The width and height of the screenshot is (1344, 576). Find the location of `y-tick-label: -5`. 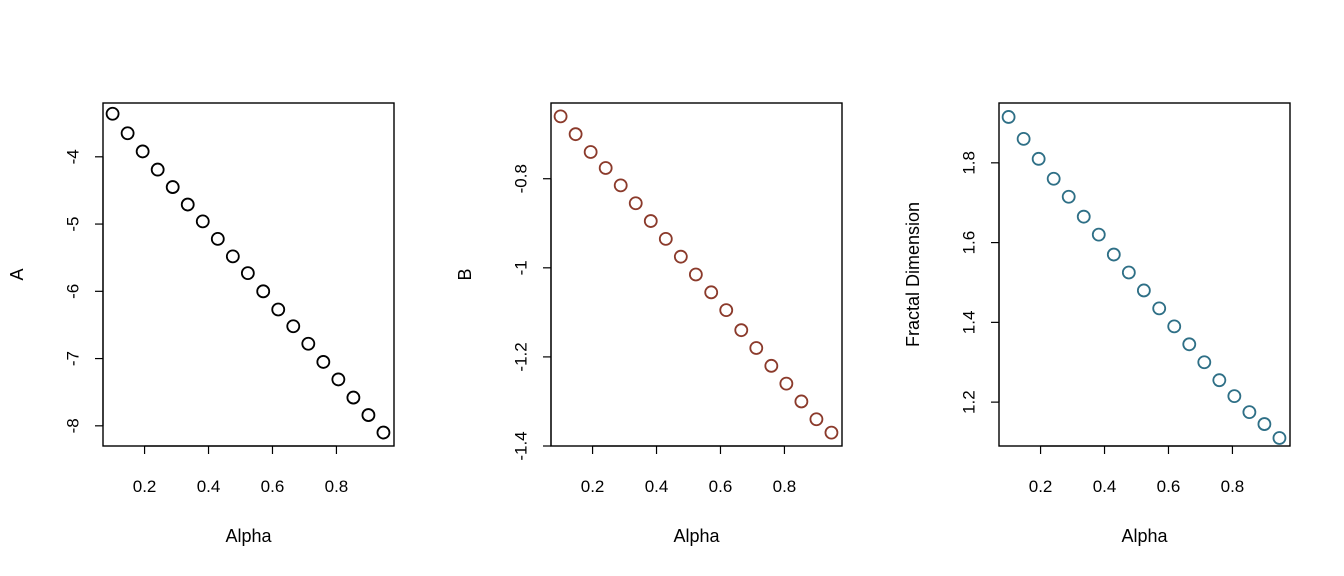

y-tick-label: -5 is located at coordinates (73, 223).